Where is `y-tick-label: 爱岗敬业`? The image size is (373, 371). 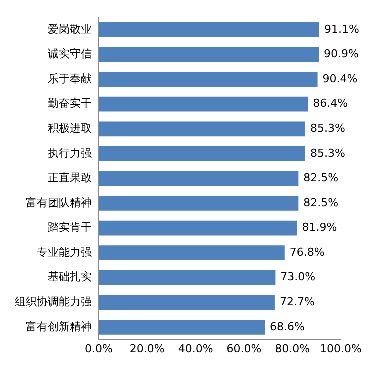 y-tick-label: 爱岗敬业 is located at coordinates (70, 29).